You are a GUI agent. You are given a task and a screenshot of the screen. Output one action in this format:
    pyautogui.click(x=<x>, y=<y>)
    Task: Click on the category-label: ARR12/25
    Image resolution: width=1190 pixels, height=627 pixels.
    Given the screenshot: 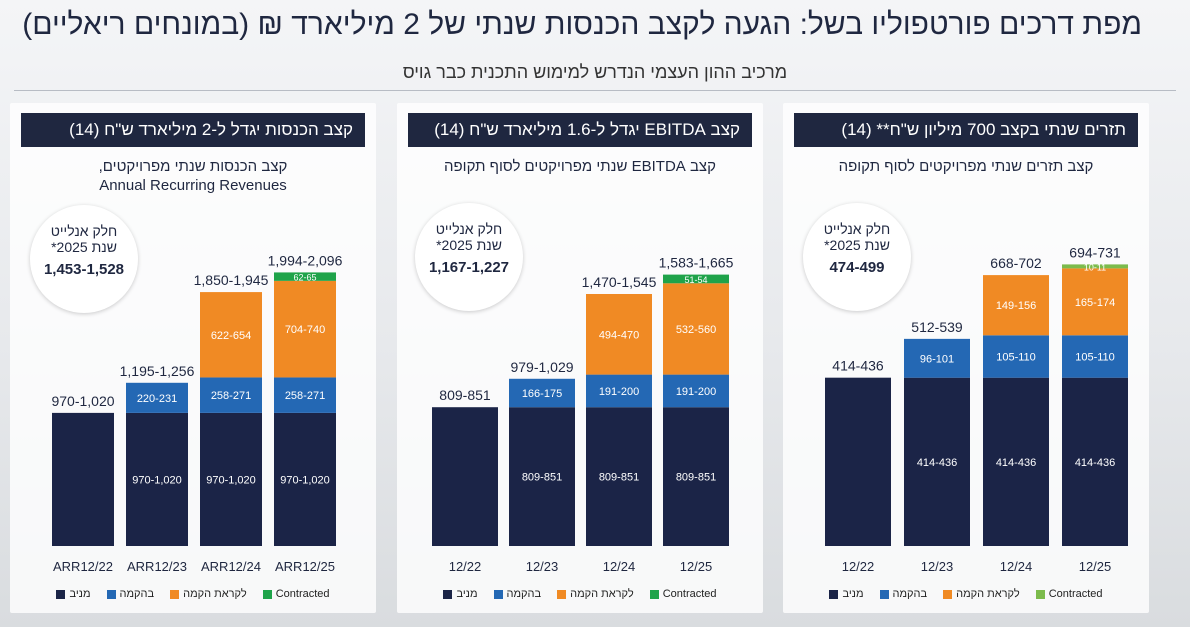 What is the action you would take?
    pyautogui.click(x=305, y=566)
    